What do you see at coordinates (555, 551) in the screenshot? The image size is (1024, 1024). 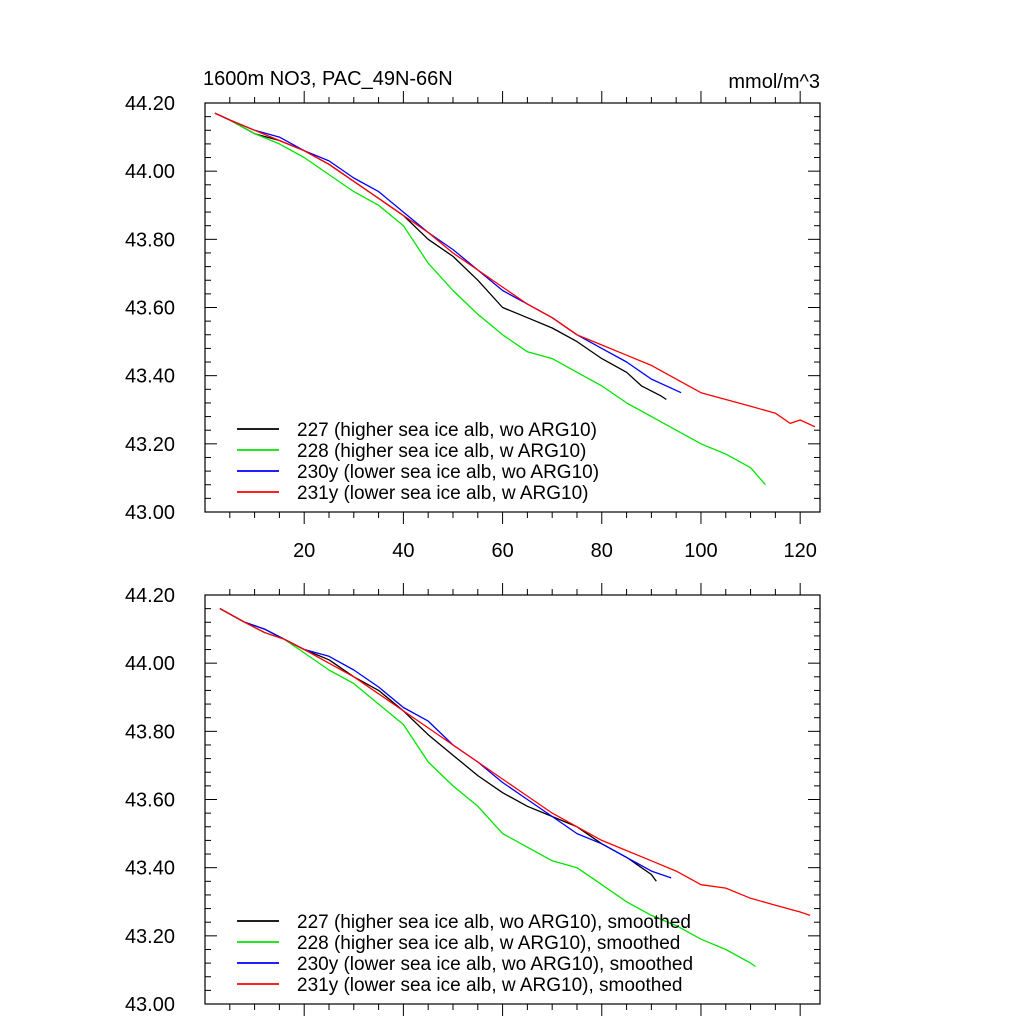 I see `top-x-tick-labels: 20 40 60 80 100 120` at bounding box center [555, 551].